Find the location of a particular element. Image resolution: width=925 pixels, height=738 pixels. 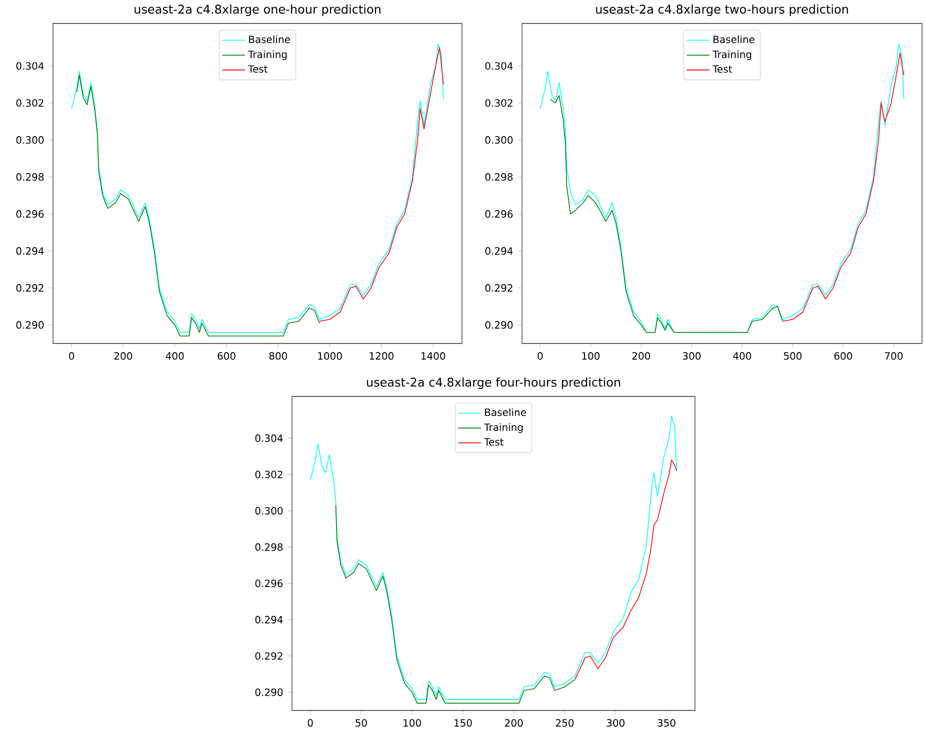

x-tick-label: 700 is located at coordinates (893, 356).